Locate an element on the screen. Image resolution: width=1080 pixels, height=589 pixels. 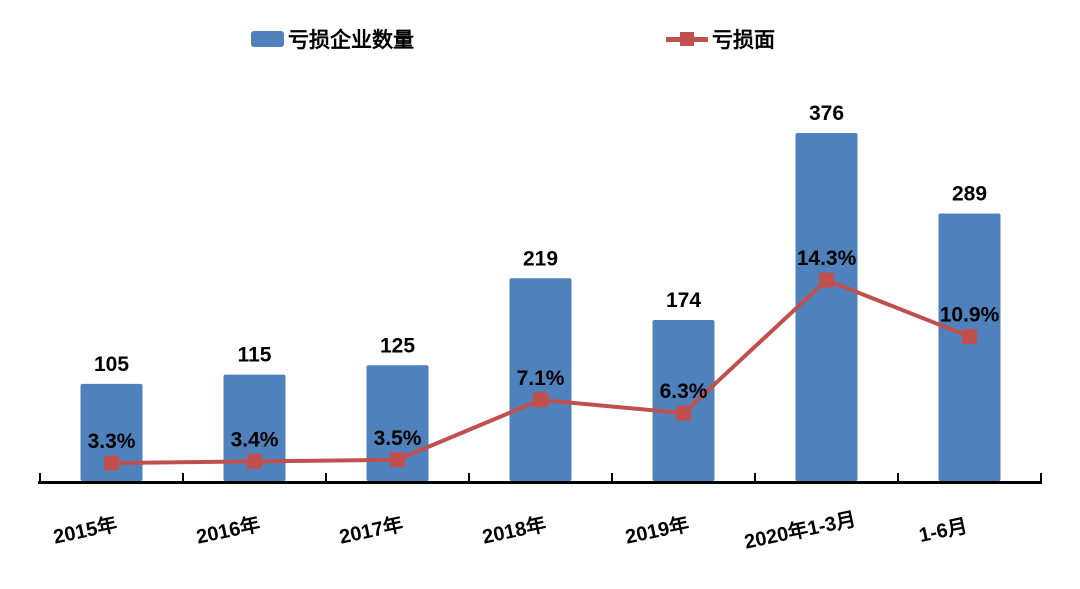
bar-value-label: 174 is located at coordinates (683, 300).